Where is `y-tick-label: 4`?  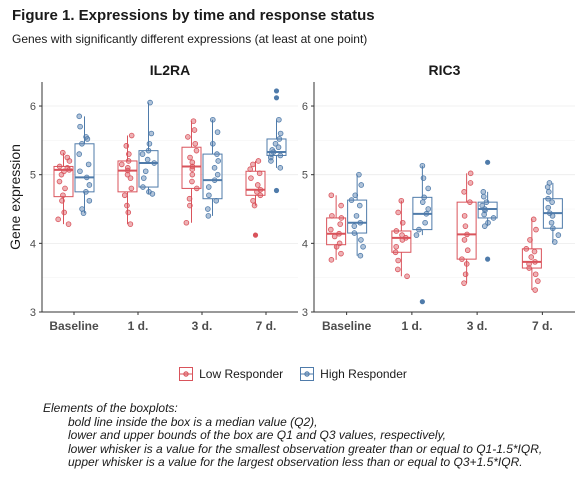
y-tick-label: 4 is located at coordinates (305, 244).